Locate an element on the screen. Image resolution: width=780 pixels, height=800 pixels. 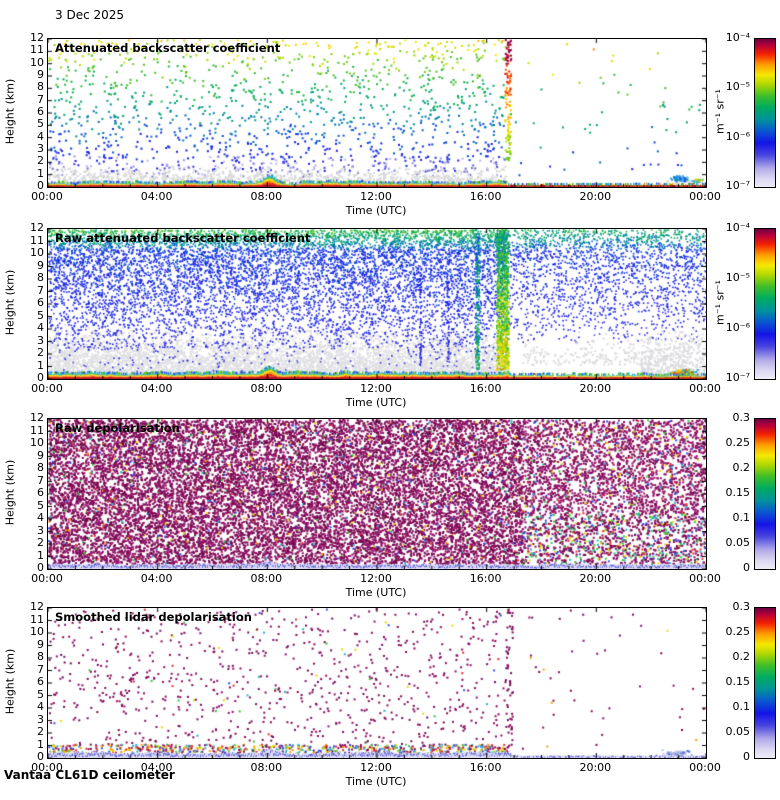
panel-title: Raw attenuated backscatter coefficient is located at coordinates (183, 238).